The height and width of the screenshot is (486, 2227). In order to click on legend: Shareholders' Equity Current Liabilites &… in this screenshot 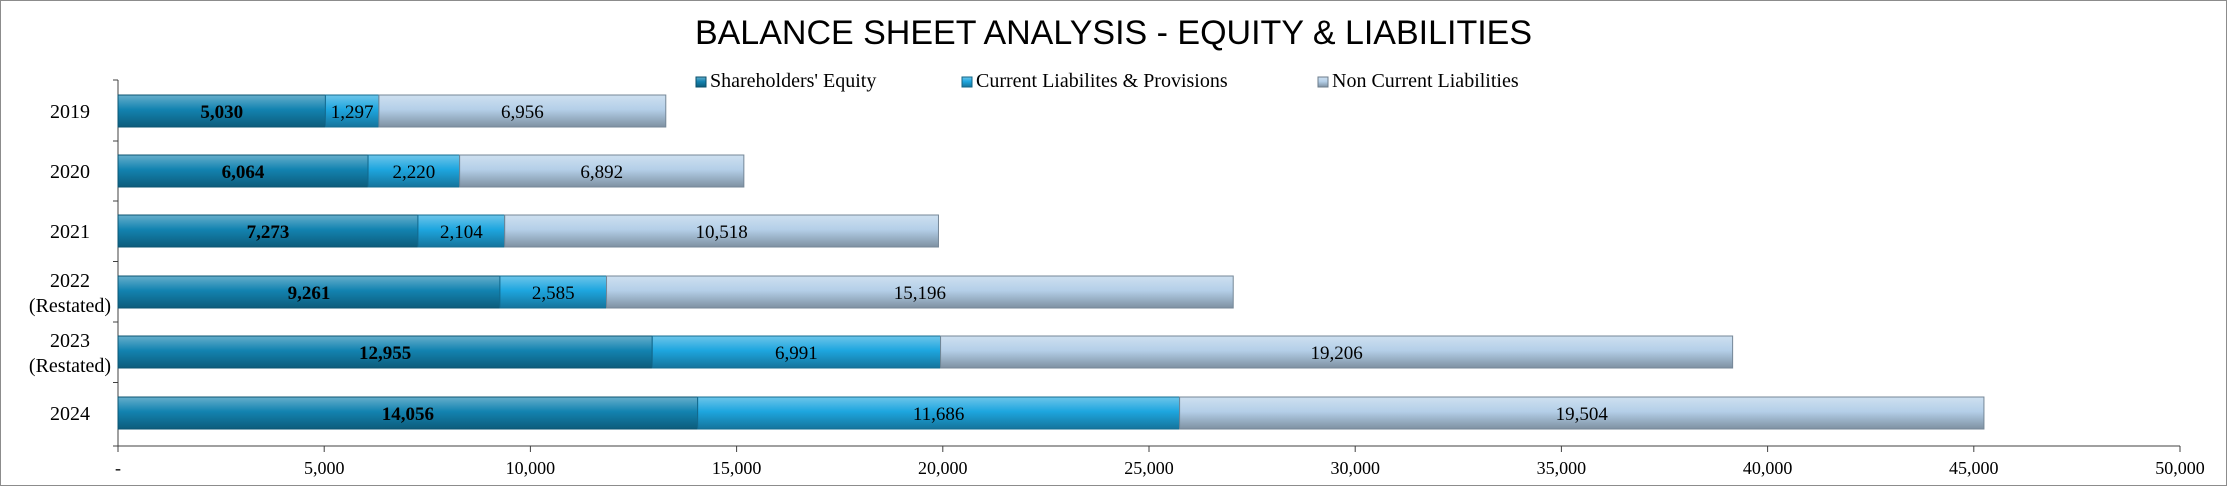, I will do `click(1107, 81)`.